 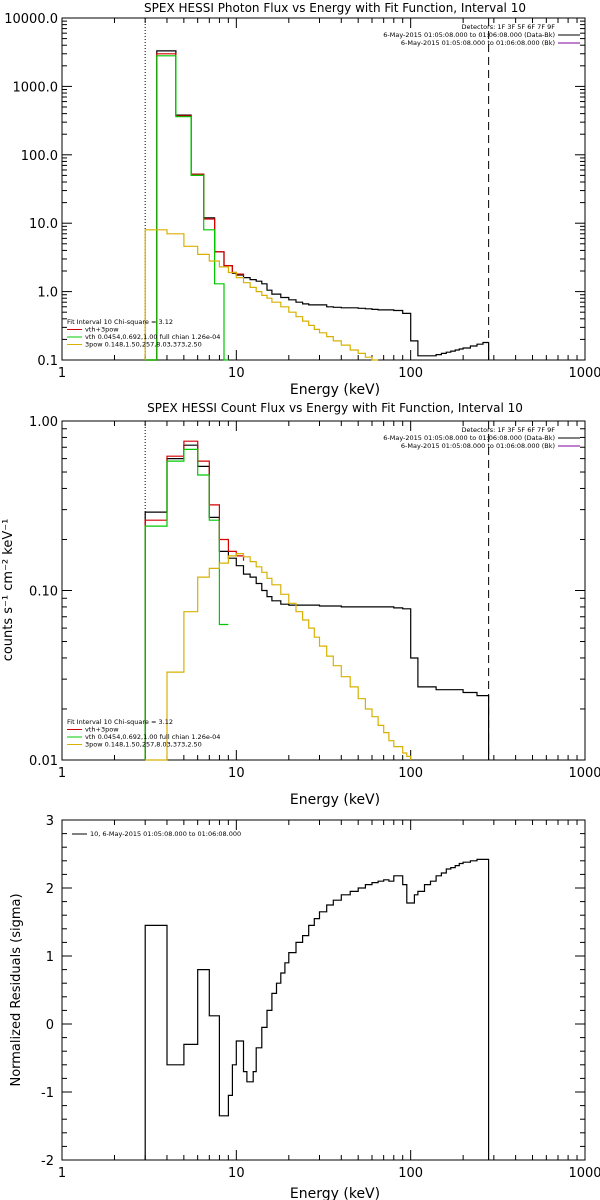 What do you see at coordinates (508, 27) in the screenshot?
I see `photon-flux-legend-right-text: Detectors: 1F 3F 5F 6F 7F 9F` at bounding box center [508, 27].